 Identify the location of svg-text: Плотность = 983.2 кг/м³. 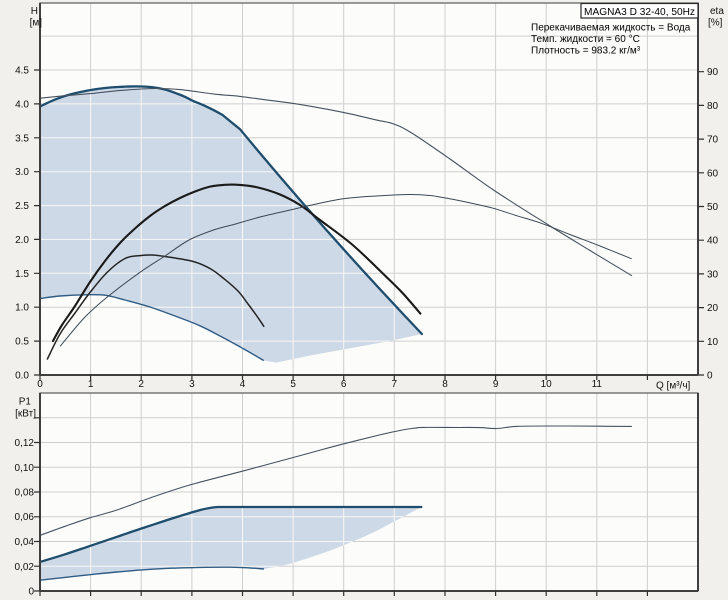
(586, 51).